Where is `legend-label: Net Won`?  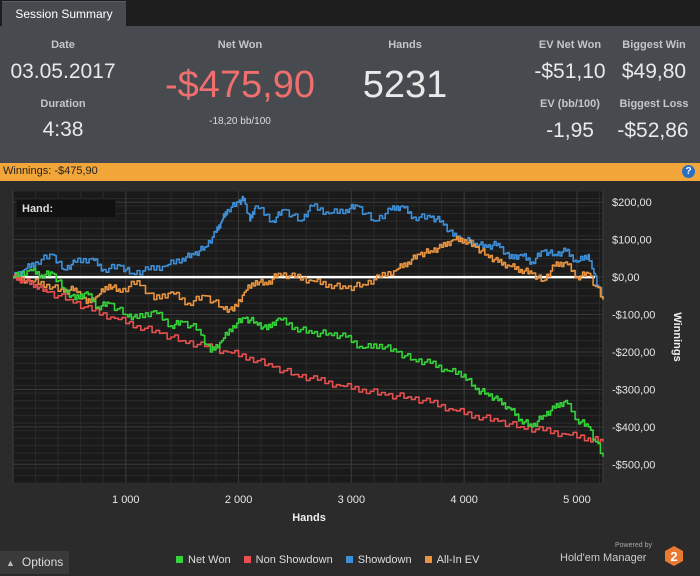
legend-label: Net Won is located at coordinates (209, 560).